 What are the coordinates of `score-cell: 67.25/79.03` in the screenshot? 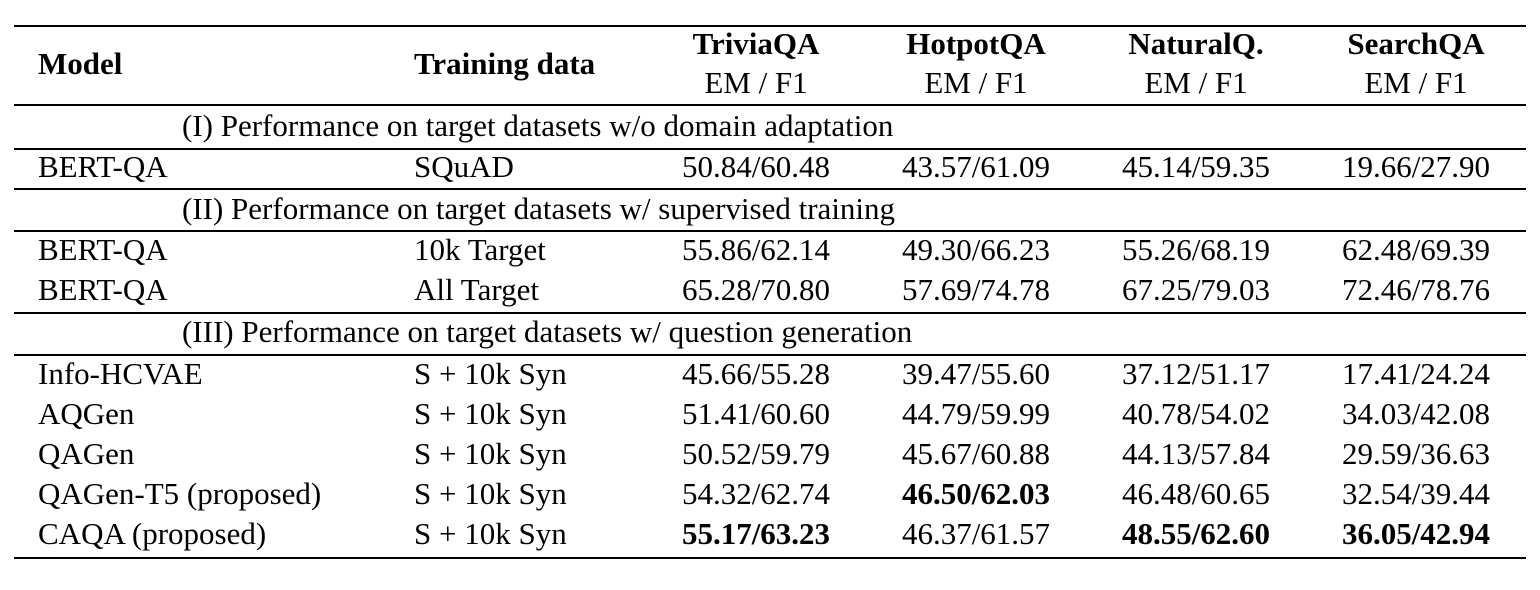 It's located at (1196, 289).